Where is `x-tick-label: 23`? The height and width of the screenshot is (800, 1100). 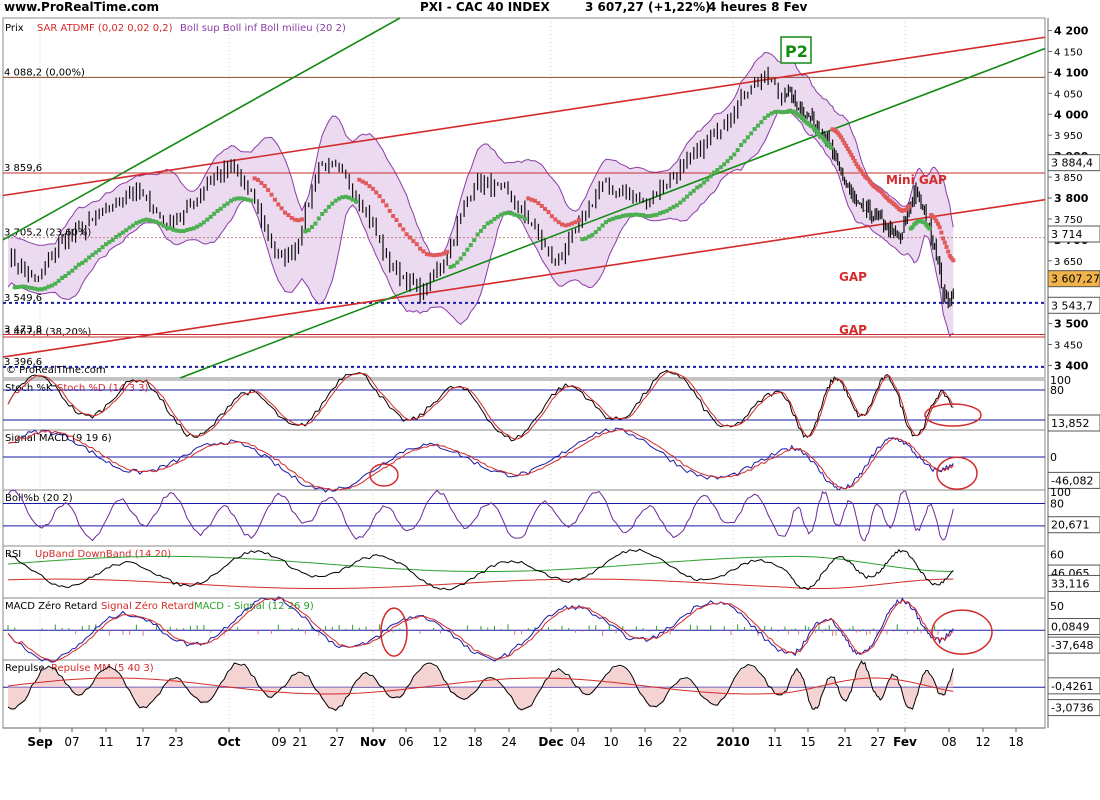
x-tick-label: 23 is located at coordinates (175, 742).